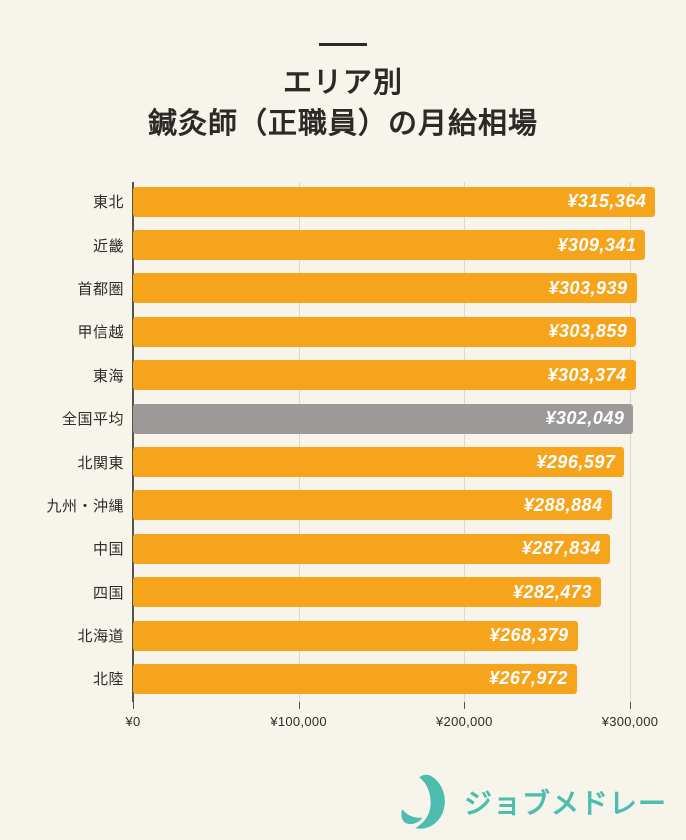 Image resolution: width=686 pixels, height=840 pixels. Describe the element at coordinates (108, 680) in the screenshot. I see `category-label: 北陸` at that location.